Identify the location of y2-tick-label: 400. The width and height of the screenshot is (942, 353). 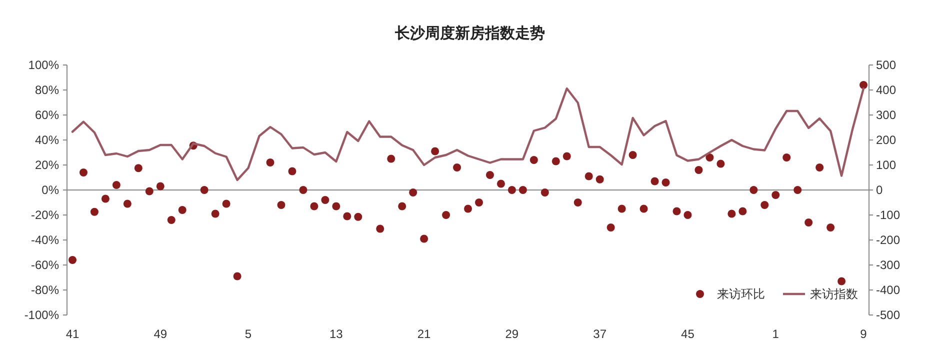
(886, 90).